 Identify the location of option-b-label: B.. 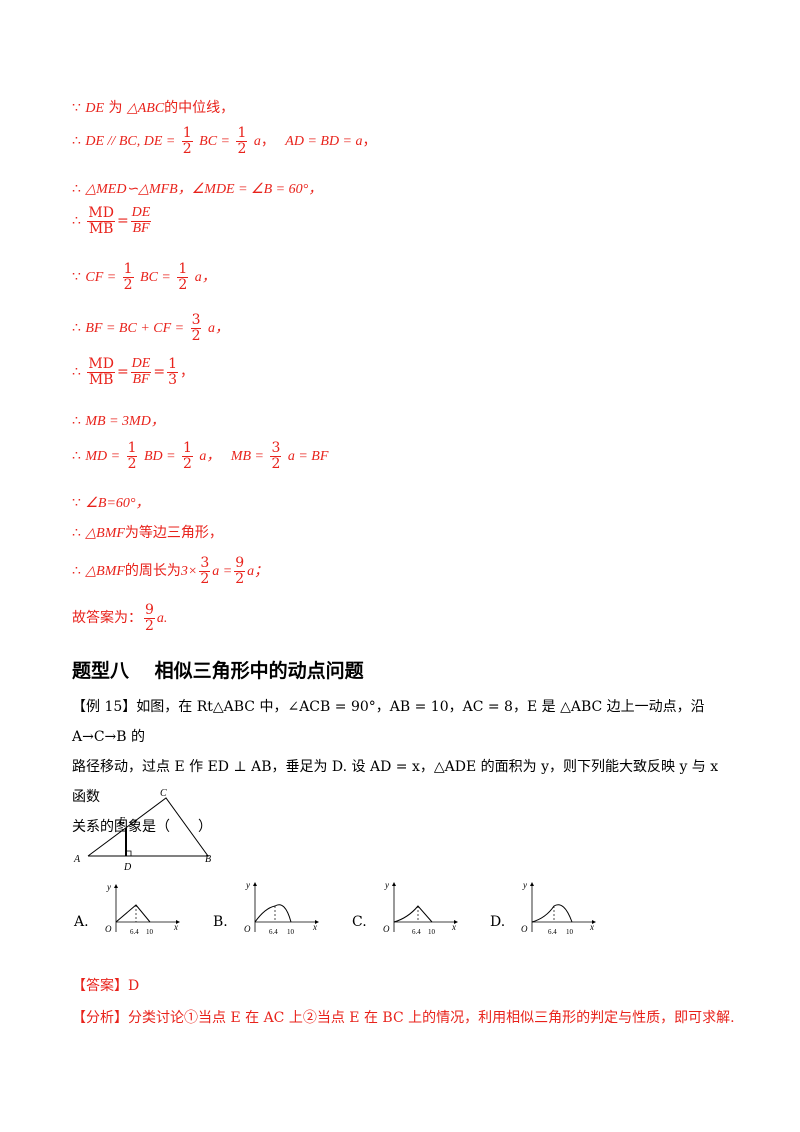
(220, 922).